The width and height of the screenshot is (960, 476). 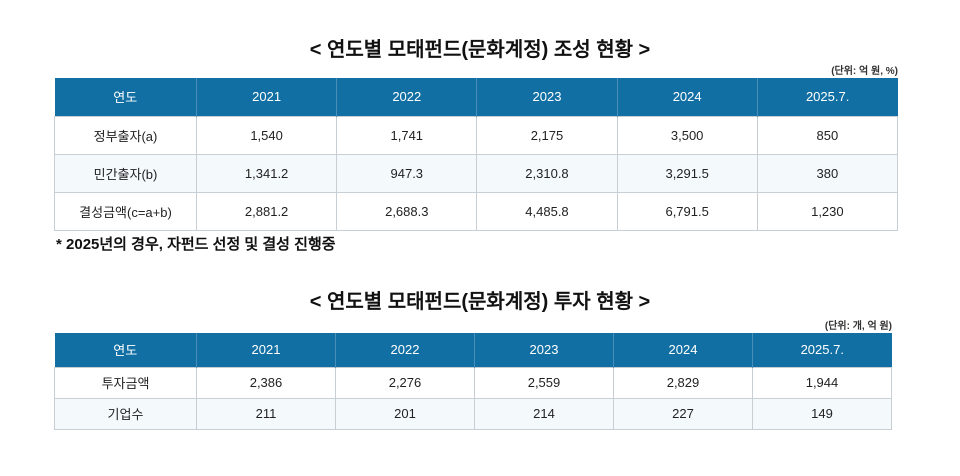 I want to click on table-row: 투자금액 2,386 2,276 2,559 2,829 1,944, so click(x=473, y=382).